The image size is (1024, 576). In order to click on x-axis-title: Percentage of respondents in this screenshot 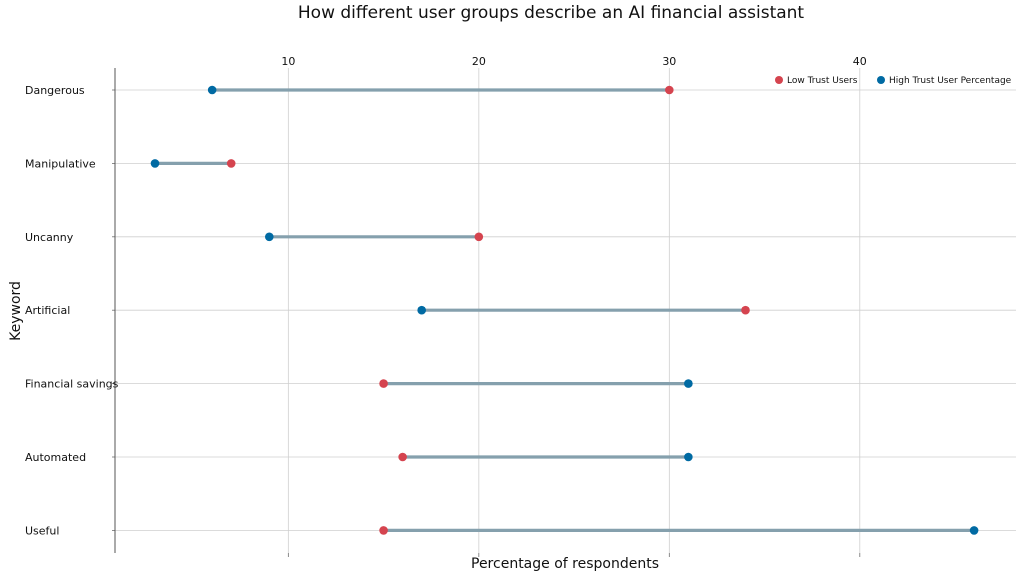, I will do `click(565, 564)`.